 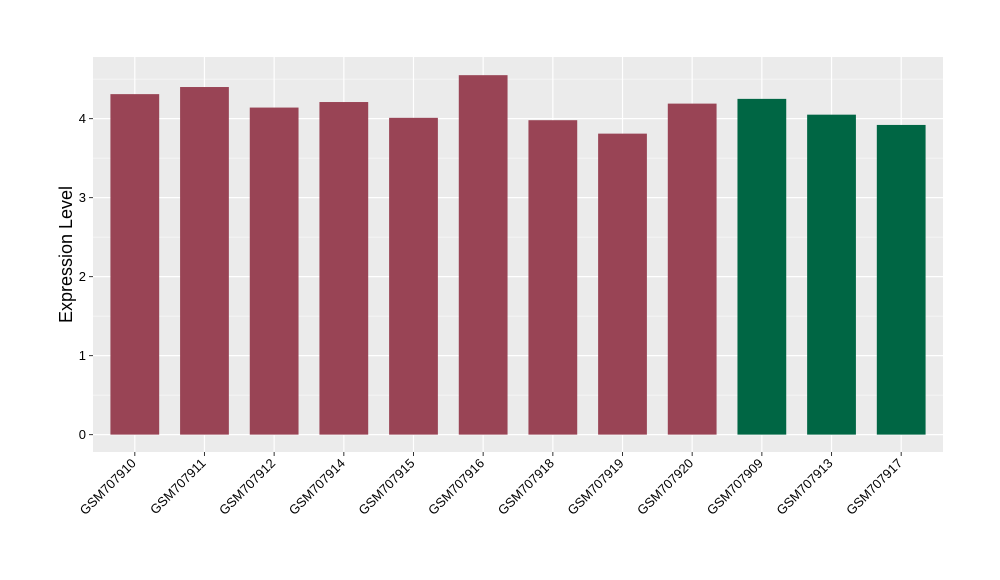 I want to click on y-tick-label: 1, so click(x=82, y=355).